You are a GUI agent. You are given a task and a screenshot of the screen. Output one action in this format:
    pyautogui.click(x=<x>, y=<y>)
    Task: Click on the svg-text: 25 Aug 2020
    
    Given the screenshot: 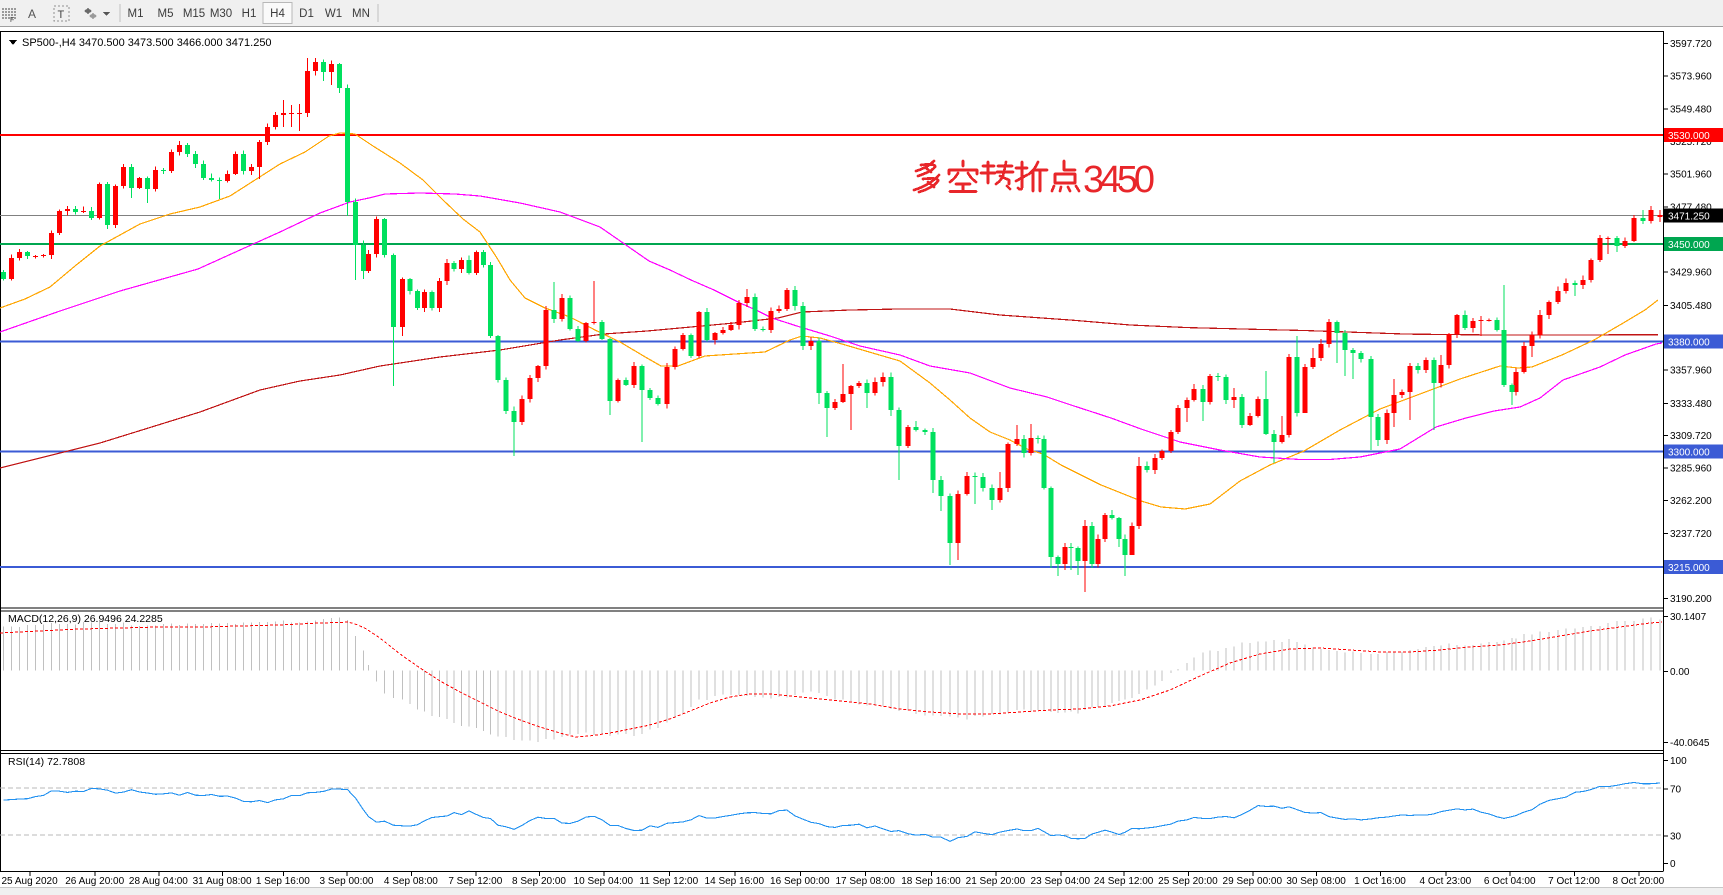 What is the action you would take?
    pyautogui.click(x=30, y=881)
    